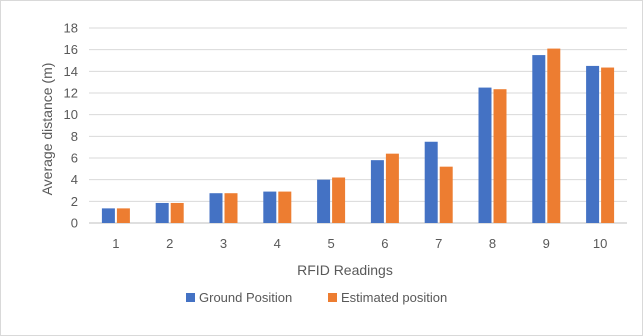 This screenshot has width=643, height=336. Describe the element at coordinates (345, 270) in the screenshot. I see `x-axis-title: RFID Readings` at that location.